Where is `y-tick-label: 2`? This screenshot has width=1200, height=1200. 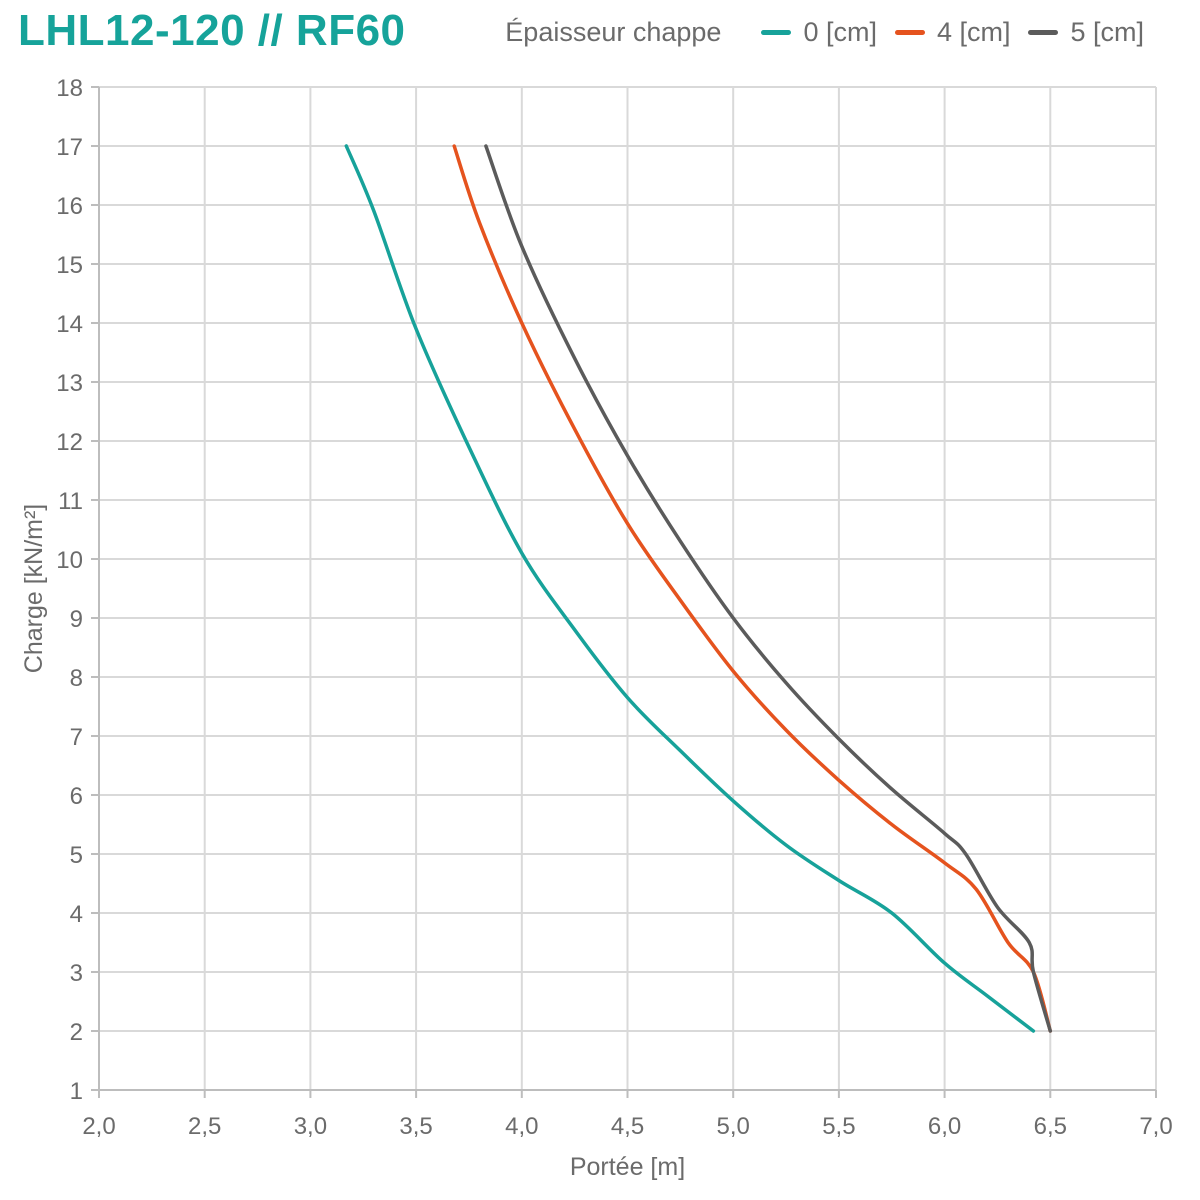 y-tick-label: 2 is located at coordinates (76, 1032).